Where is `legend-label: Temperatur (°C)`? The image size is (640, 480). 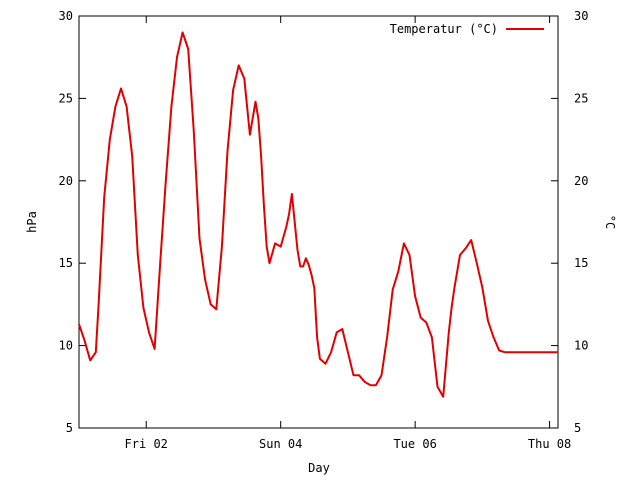
legend-label: Temperatur (°C) is located at coordinates (444, 29).